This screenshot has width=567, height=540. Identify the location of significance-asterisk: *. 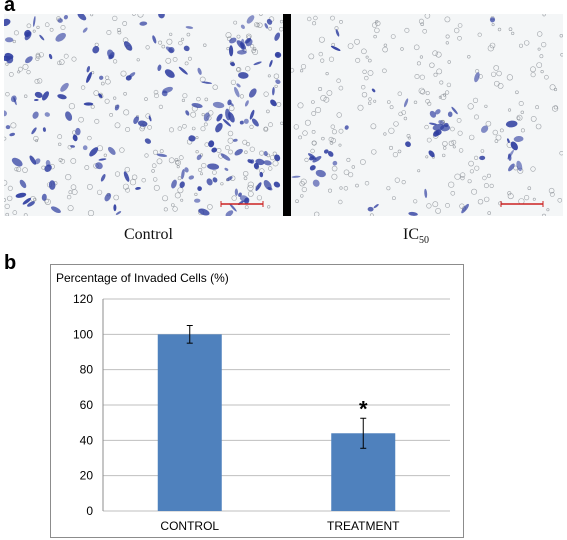
(363, 408).